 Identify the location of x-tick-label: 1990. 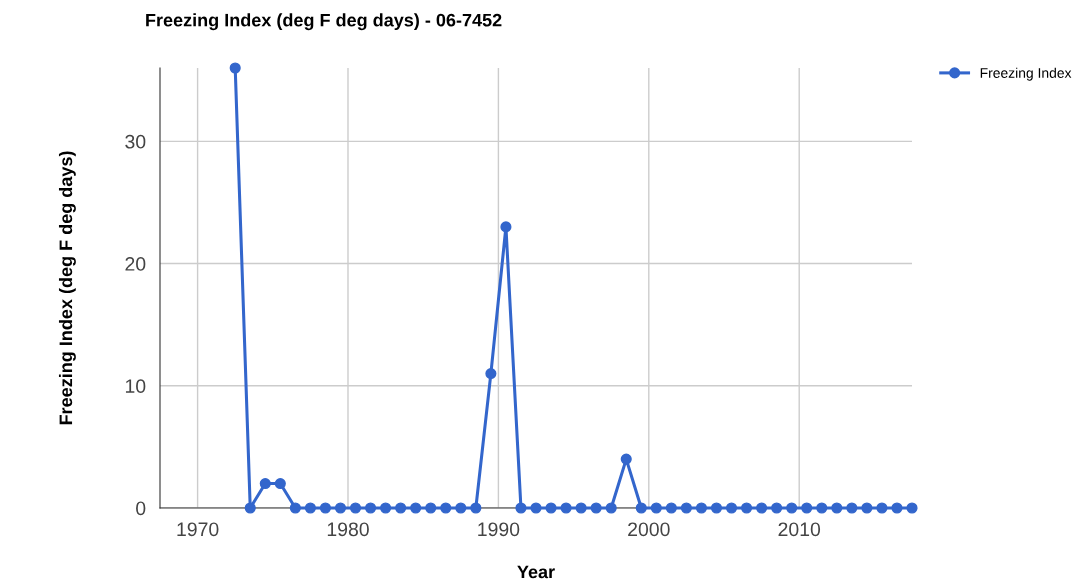
(499, 529).